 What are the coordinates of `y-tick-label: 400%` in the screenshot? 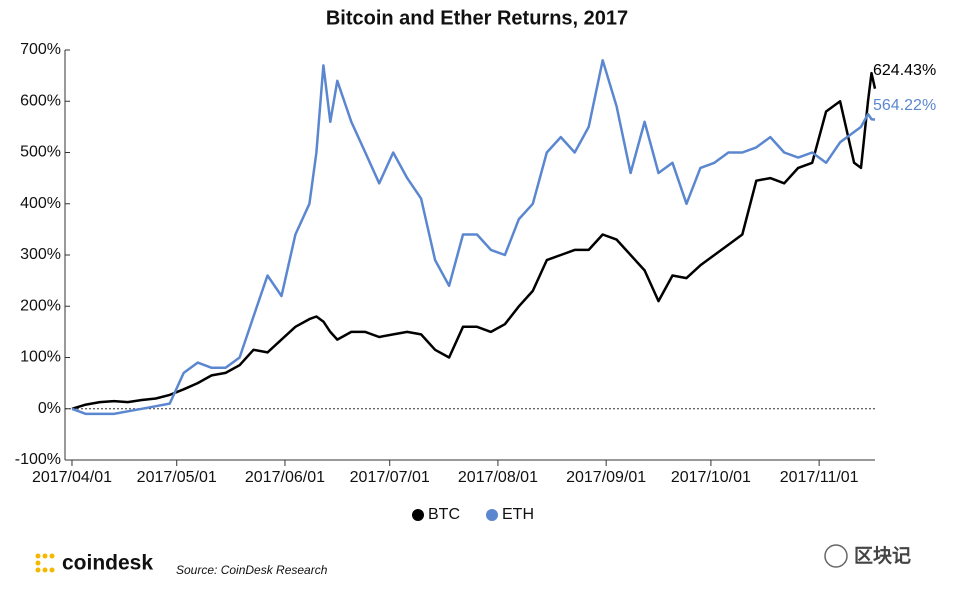 It's located at (40, 203).